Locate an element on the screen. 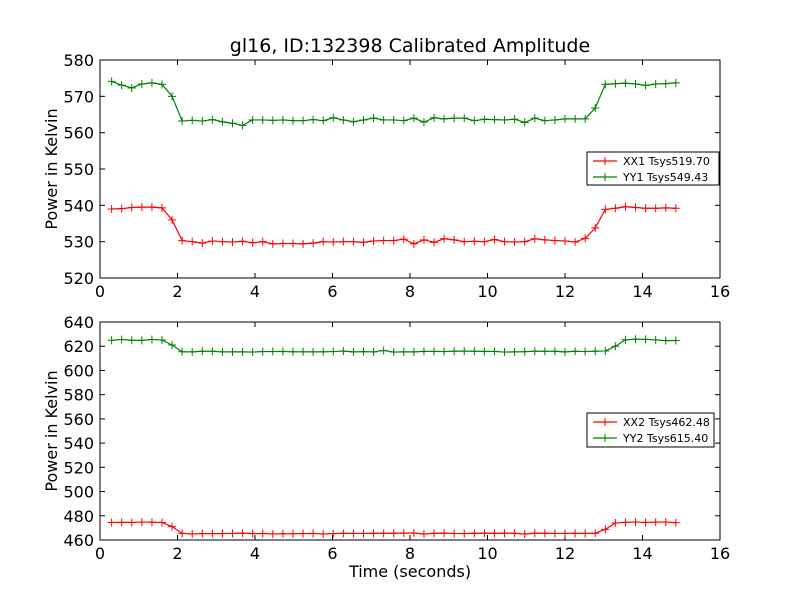 The image size is (800, 600). top-legend-label-2: YY1 Tsys549.43 is located at coordinates (665, 177).